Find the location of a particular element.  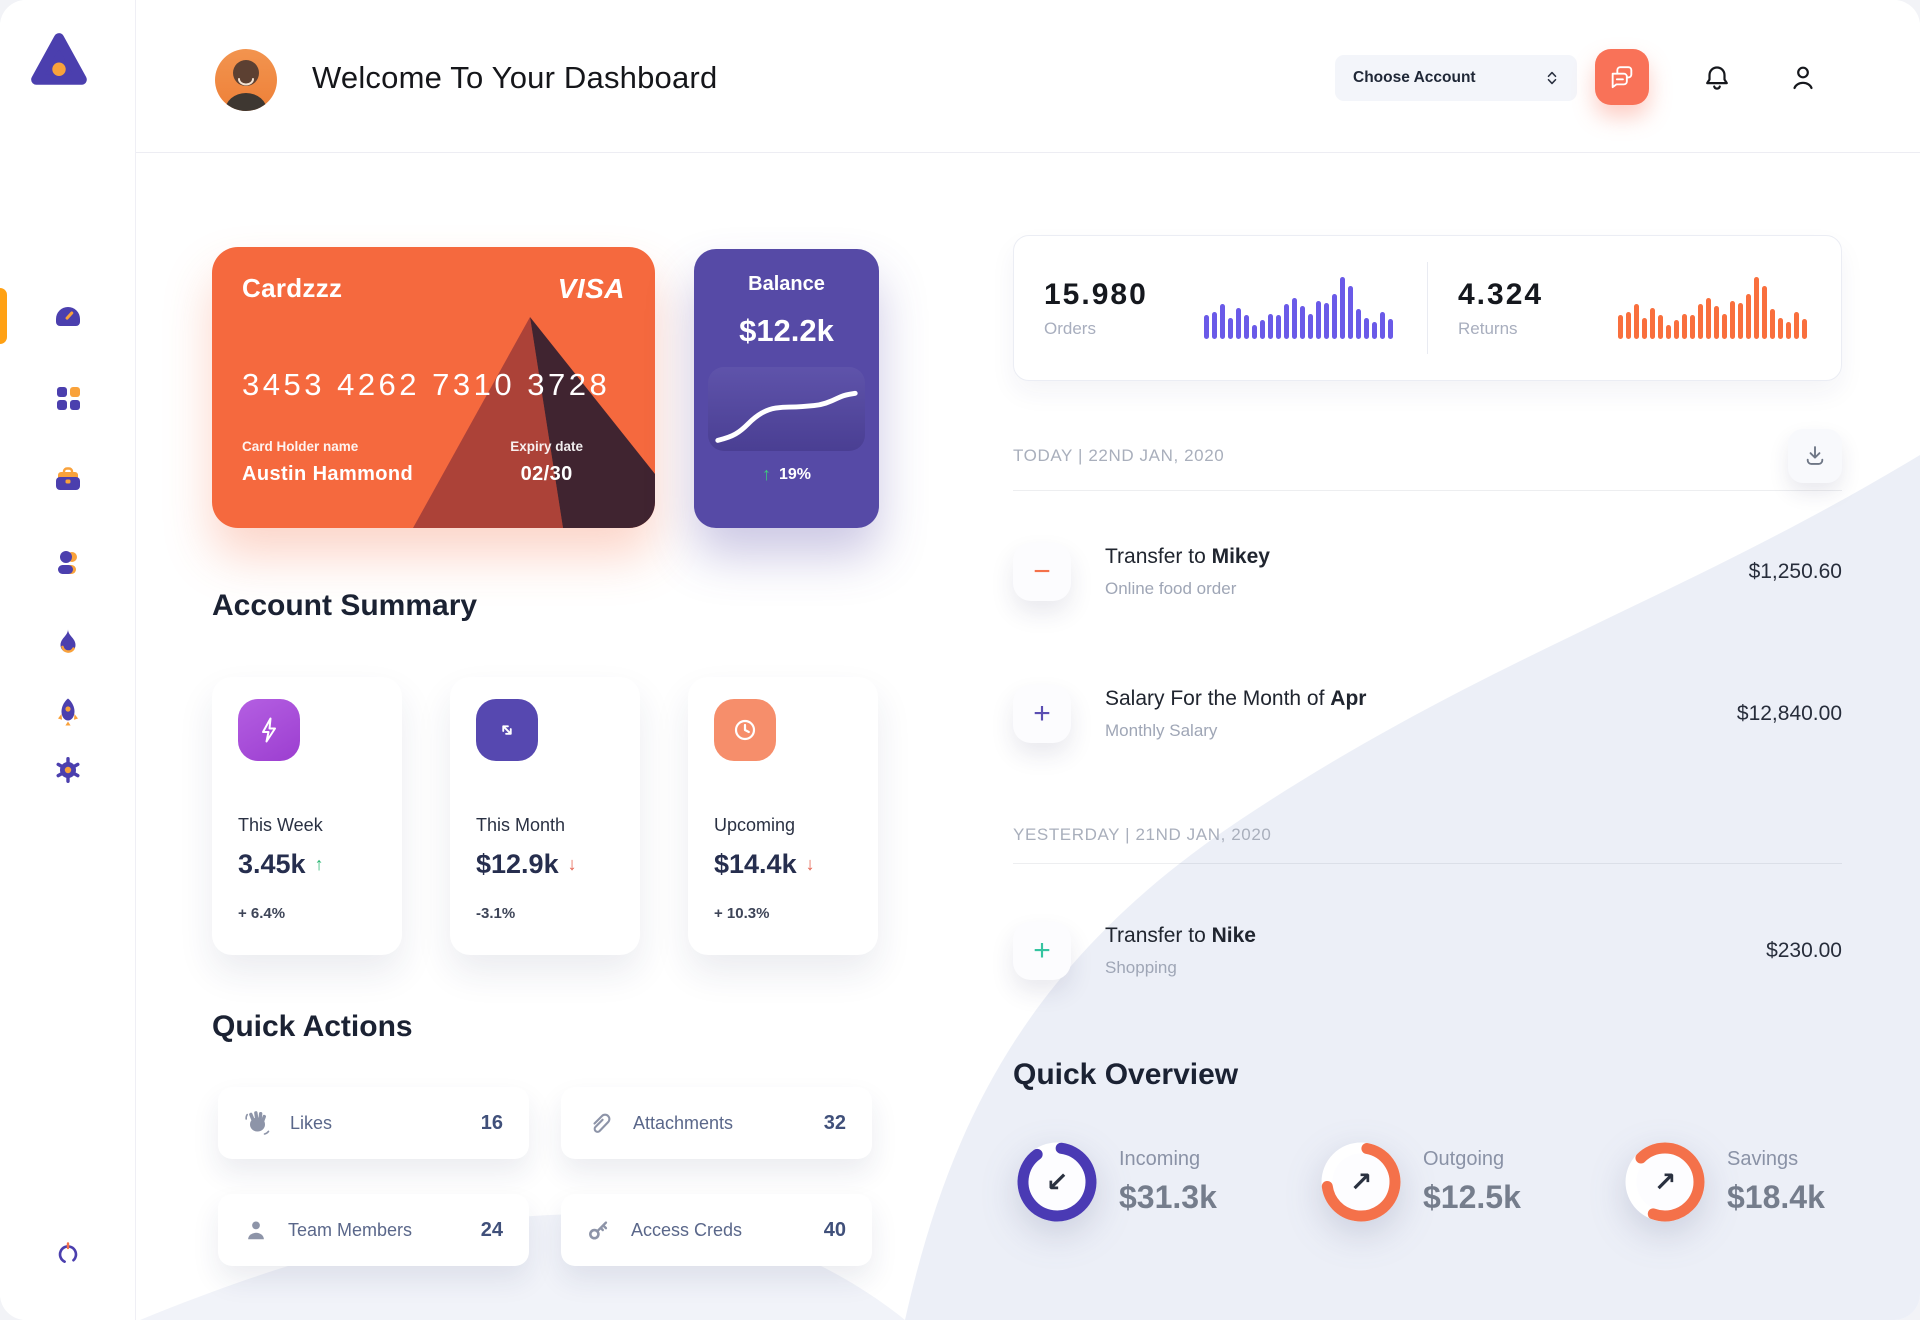

balance-up-arrow-icon: ↑ is located at coordinates (766, 474).